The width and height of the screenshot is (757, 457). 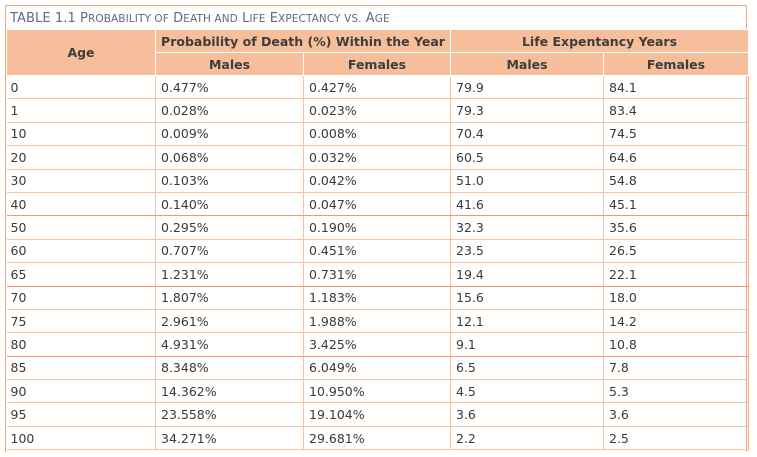 What do you see at coordinates (81, 274) in the screenshot?
I see `age-cell: 65` at bounding box center [81, 274].